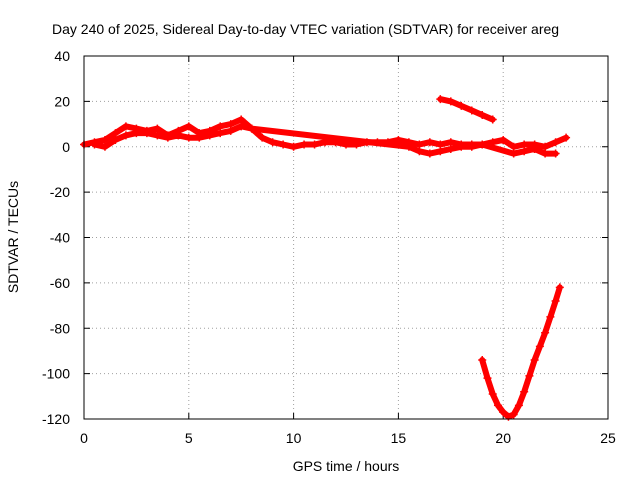 The image size is (640, 480). I want to click on y-tick-label: -20, so click(60, 192).